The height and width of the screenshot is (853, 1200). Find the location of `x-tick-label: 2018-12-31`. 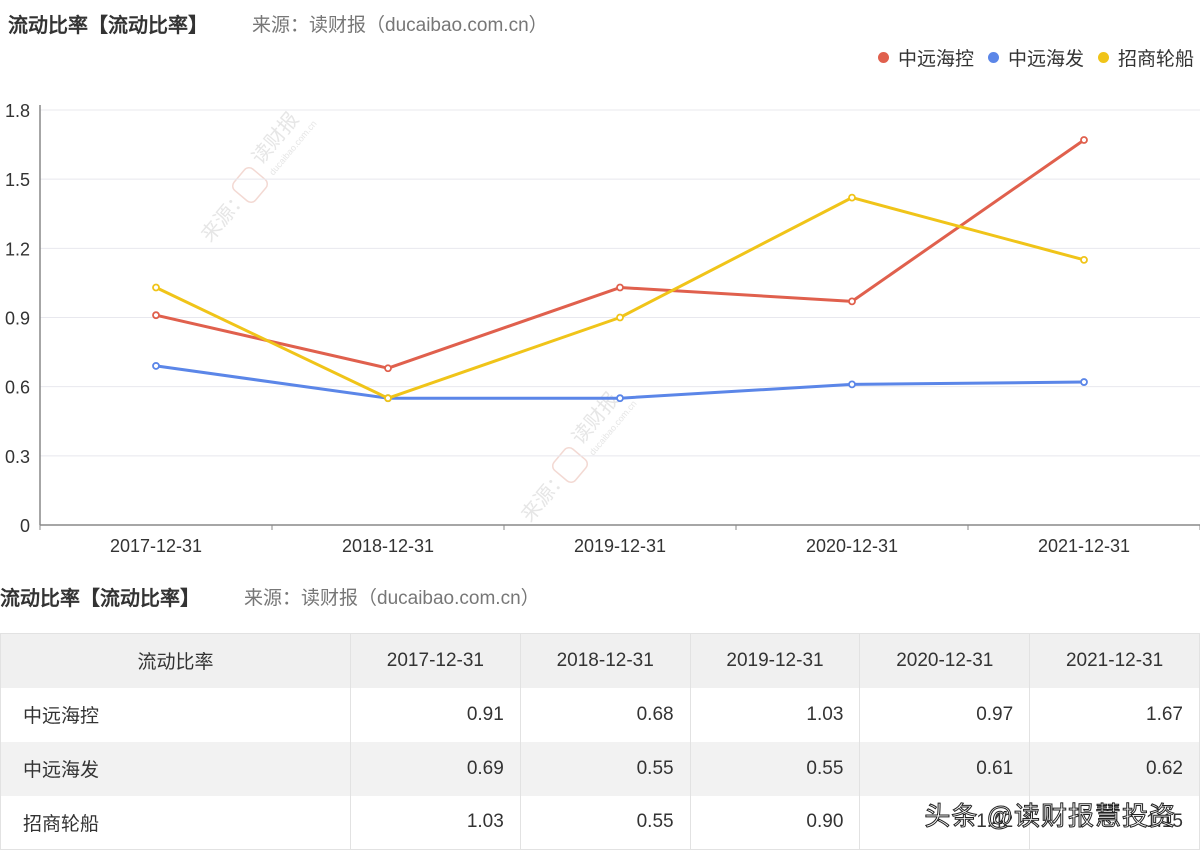

x-tick-label: 2018-12-31 is located at coordinates (388, 546).